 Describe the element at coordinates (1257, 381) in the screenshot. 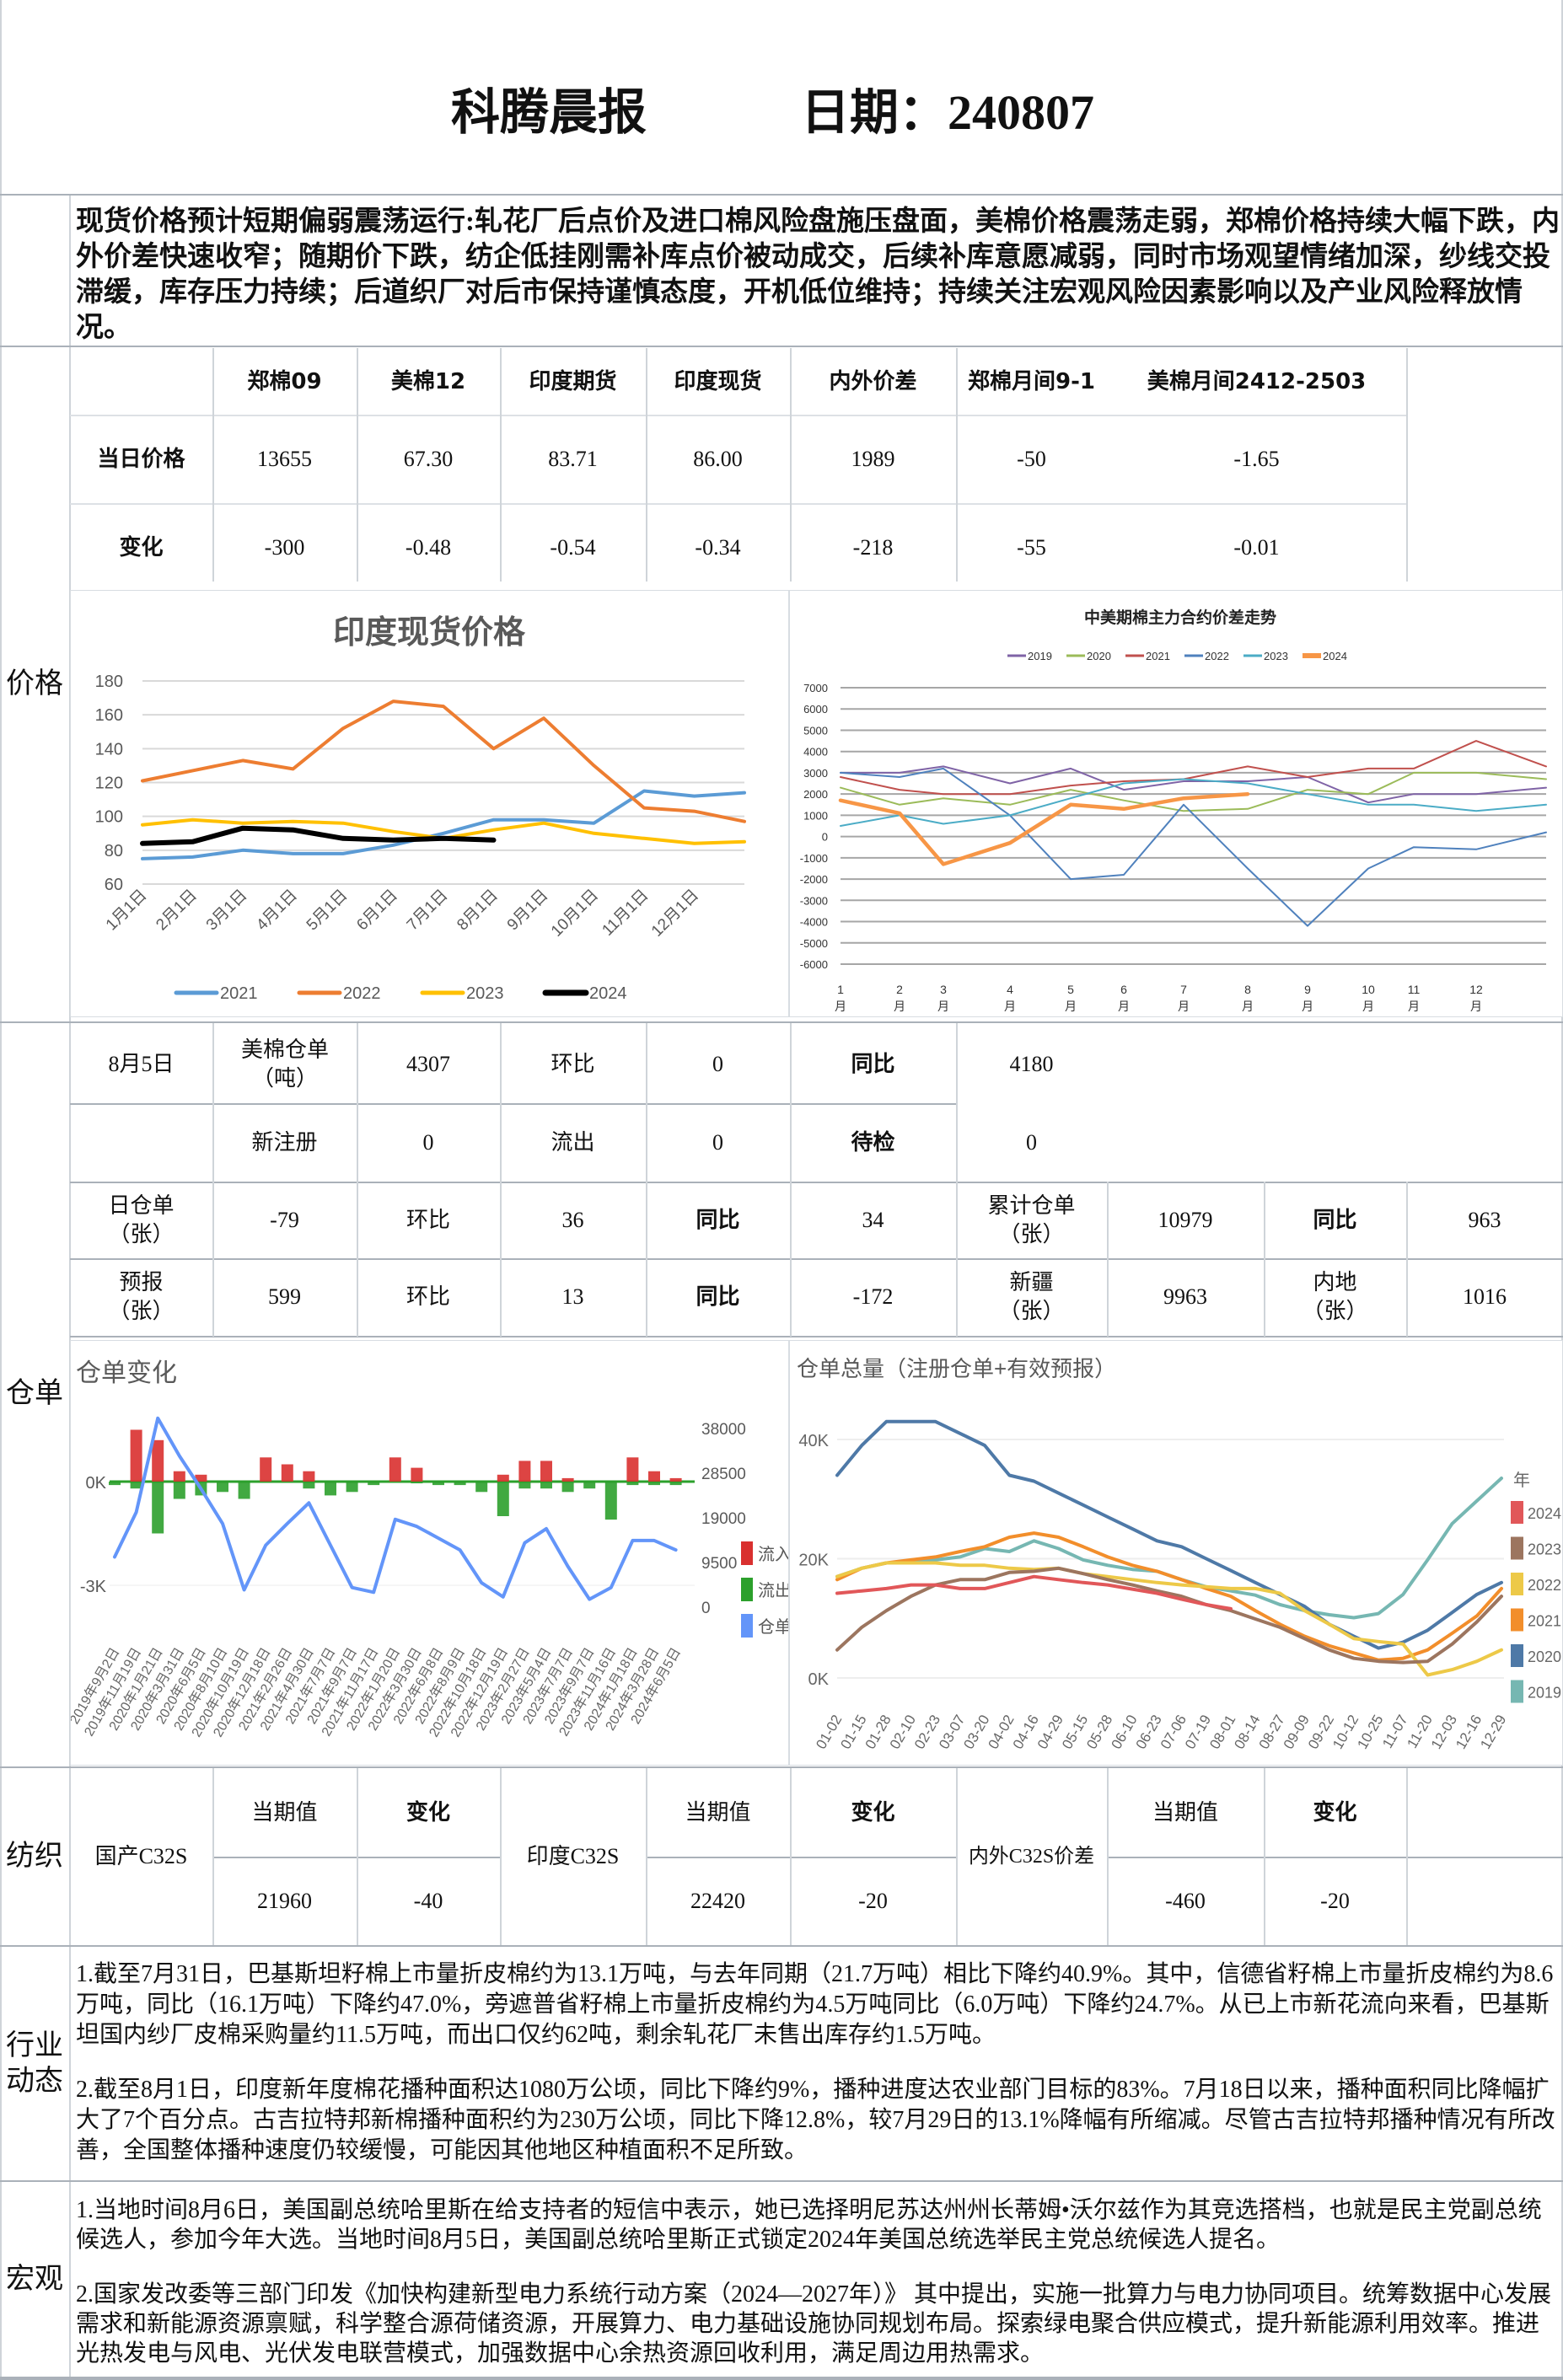

I see `price-header-cell: 美棉月间2412-2503` at that location.